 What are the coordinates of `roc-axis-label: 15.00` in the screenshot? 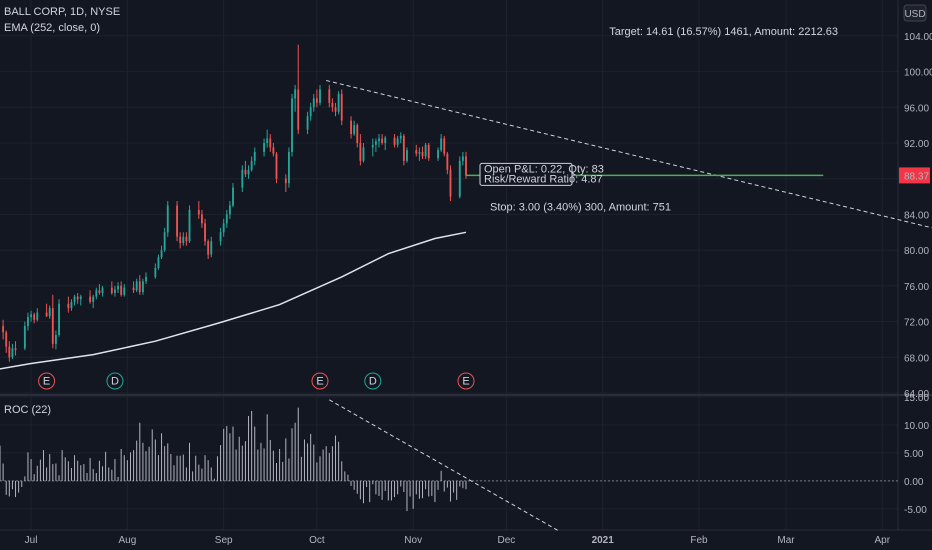 It's located at (916, 398).